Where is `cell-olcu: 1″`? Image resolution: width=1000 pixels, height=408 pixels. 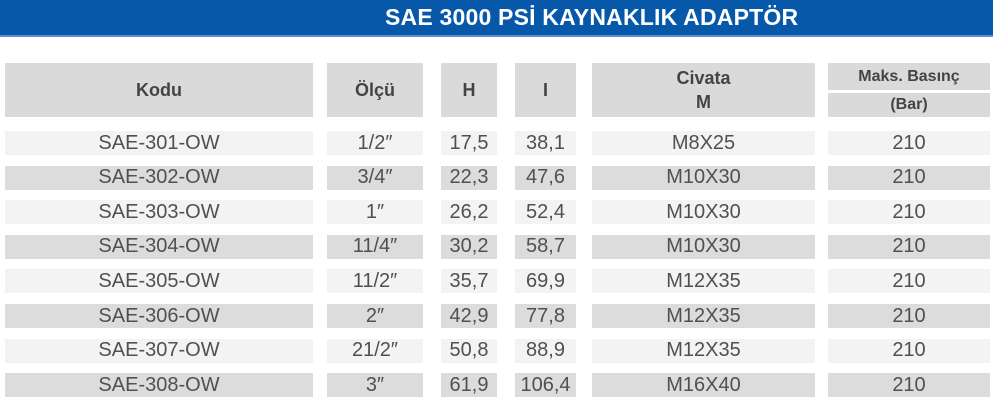 cell-olcu: 1″ is located at coordinates (375, 212).